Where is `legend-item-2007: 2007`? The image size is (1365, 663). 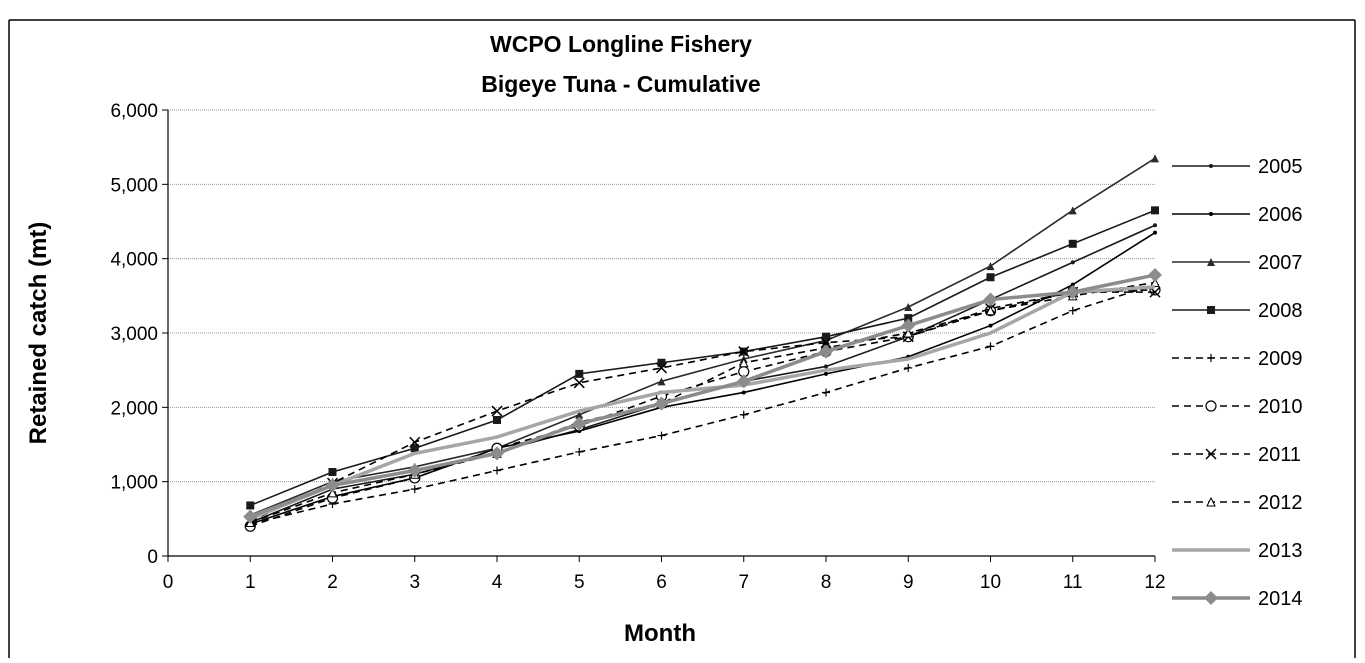
legend-item-2007: 2007 is located at coordinates (1237, 263).